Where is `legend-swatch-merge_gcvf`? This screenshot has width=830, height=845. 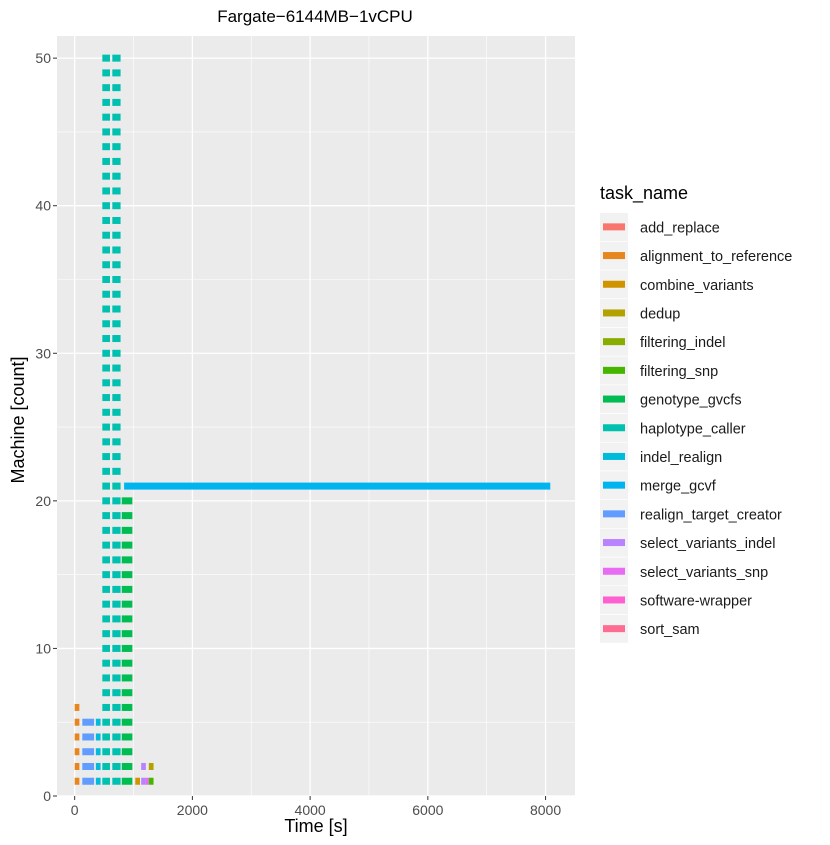
legend-swatch-merge_gcvf is located at coordinates (614, 485).